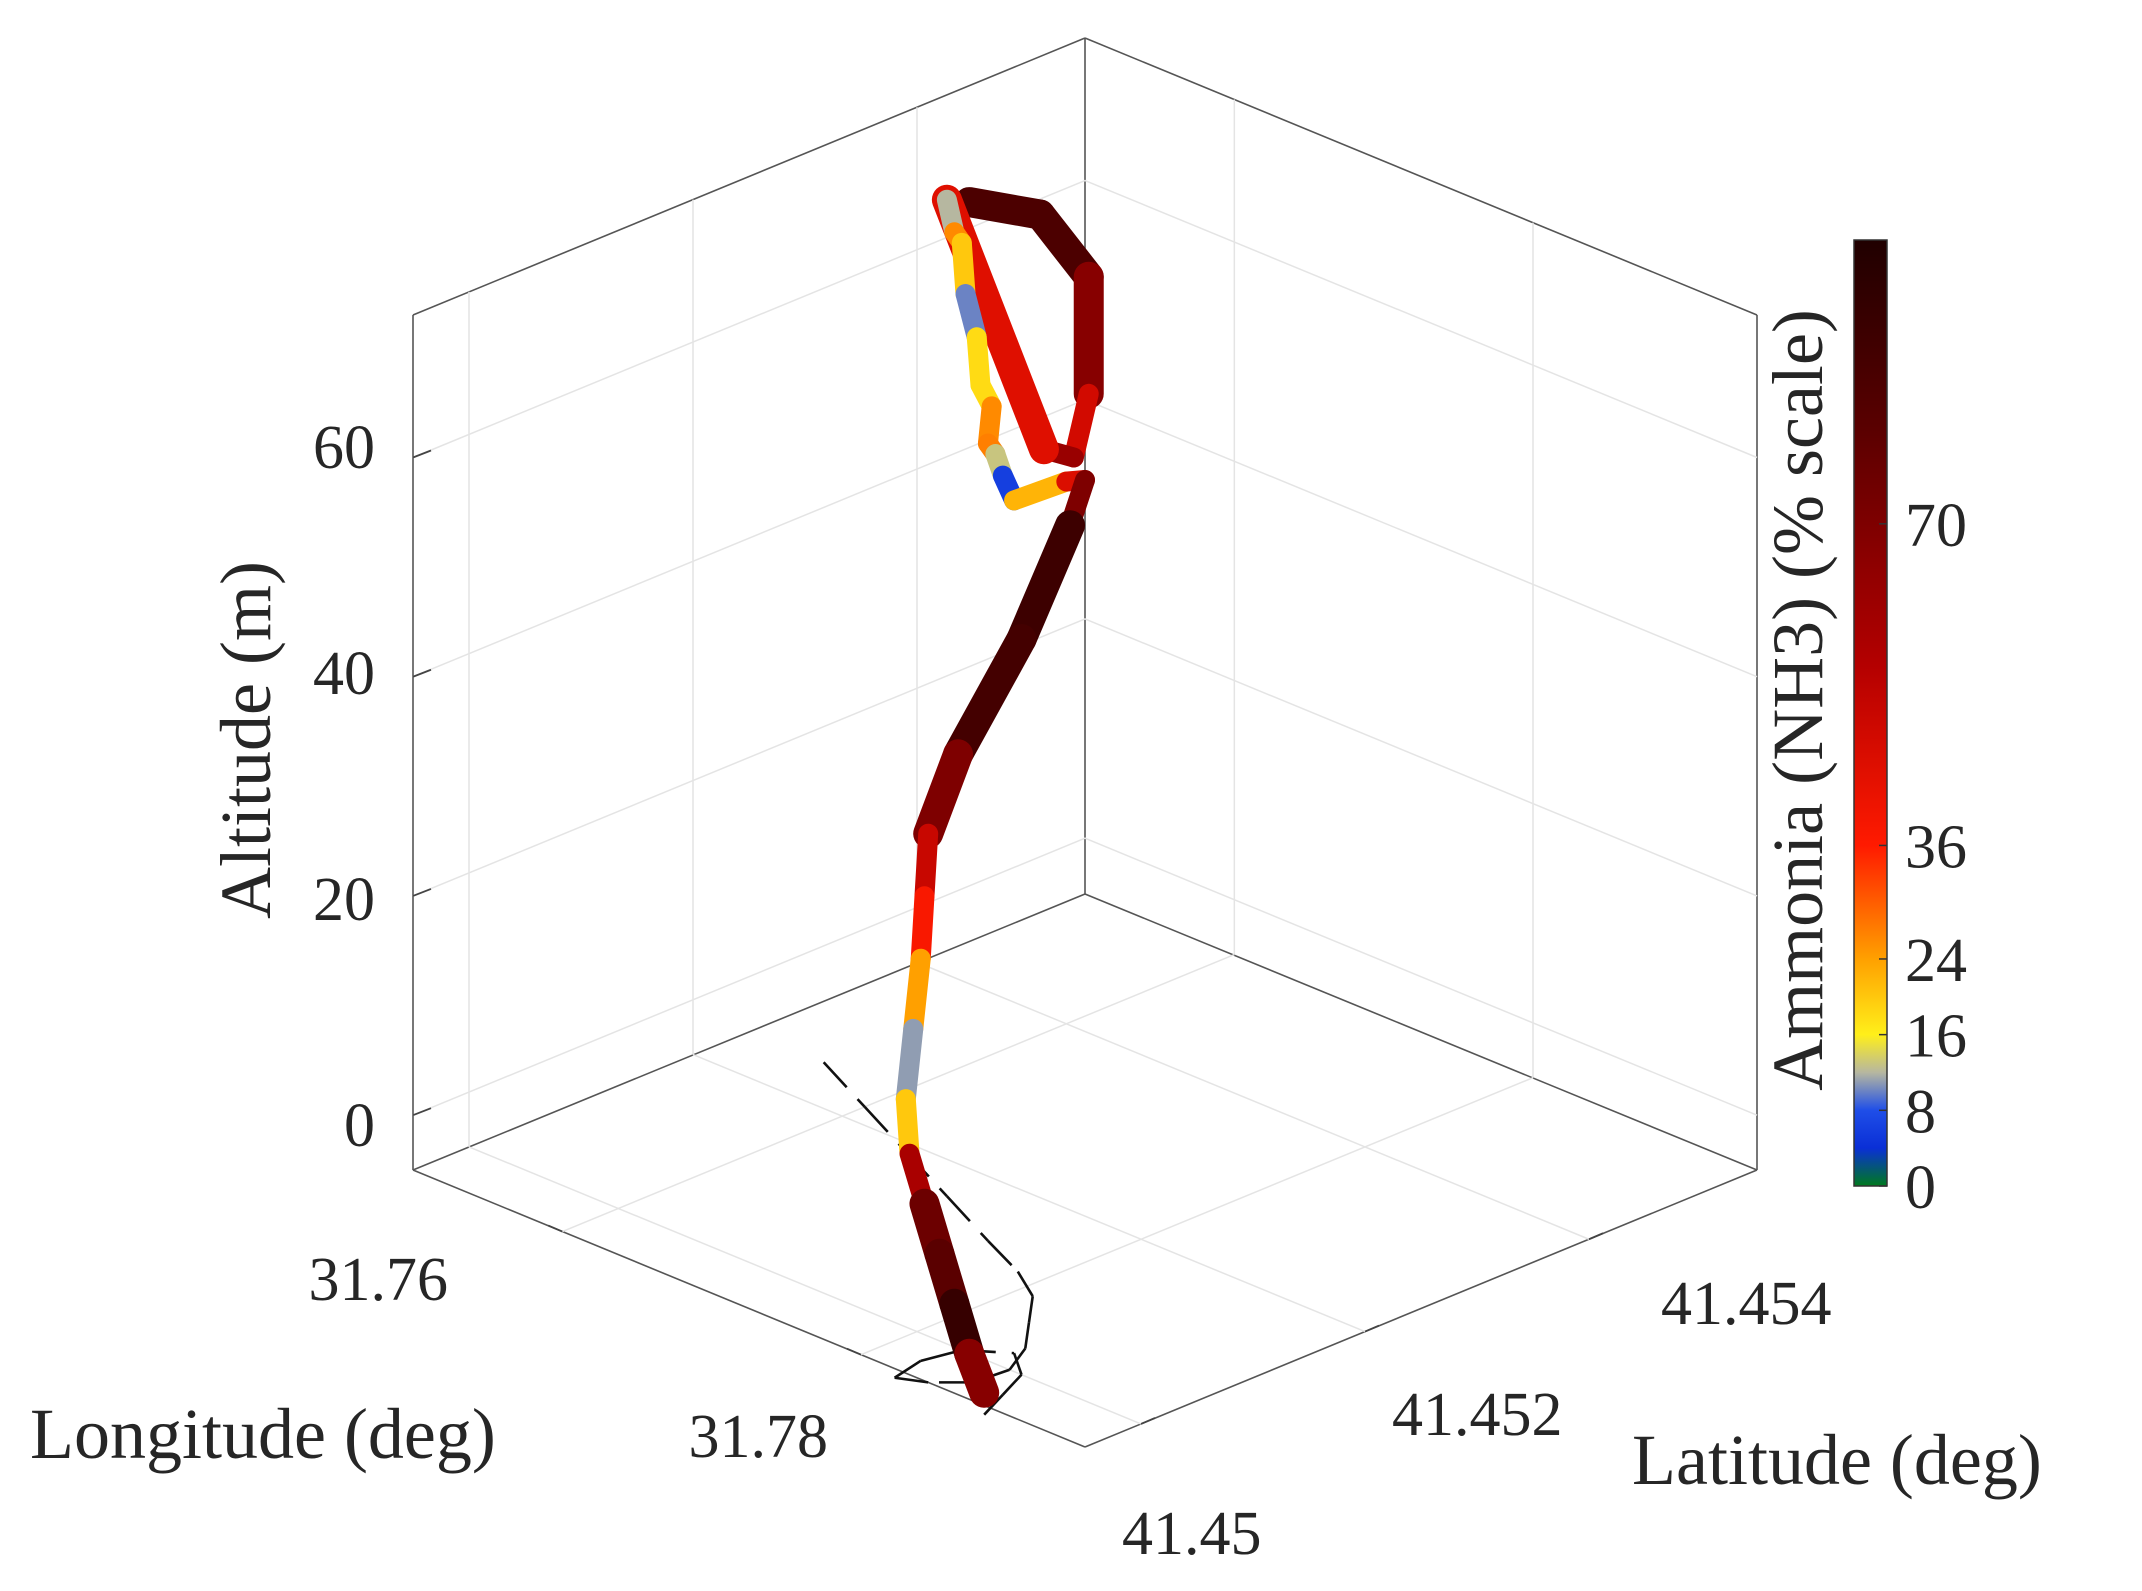 This screenshot has height=1591, width=2142. What do you see at coordinates (1920, 1112) in the screenshot?
I see `colorbar-tick-label: 8` at bounding box center [1920, 1112].